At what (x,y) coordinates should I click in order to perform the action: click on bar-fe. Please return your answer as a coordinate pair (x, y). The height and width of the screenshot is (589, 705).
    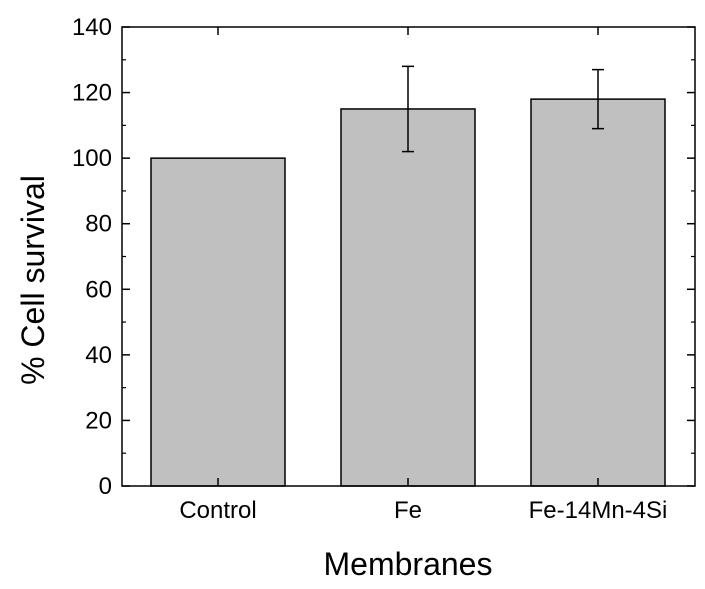
    Looking at the image, I should click on (408, 297).